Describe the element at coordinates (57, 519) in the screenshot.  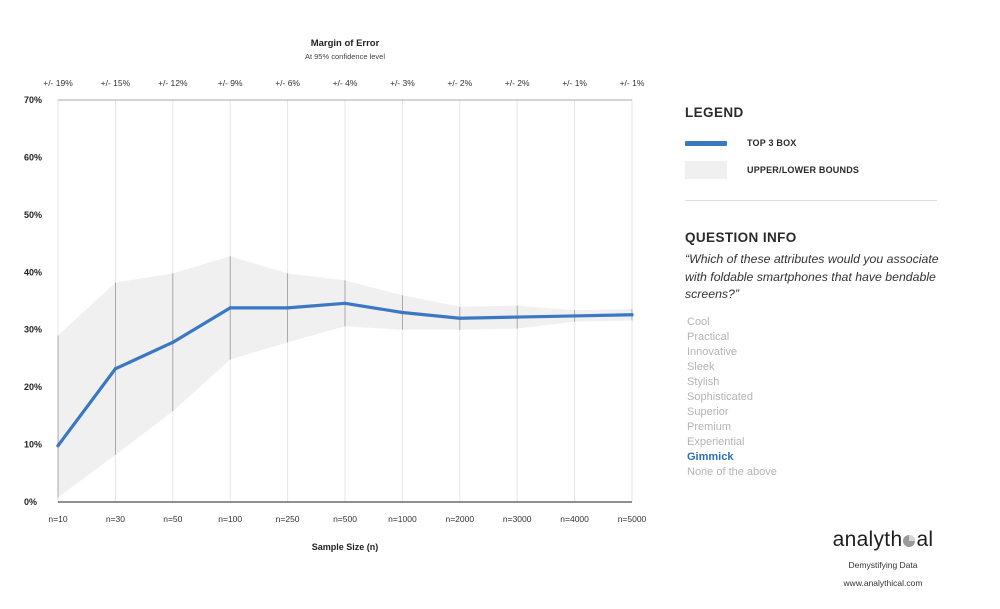
I see `x-tick-label: n=10` at that location.